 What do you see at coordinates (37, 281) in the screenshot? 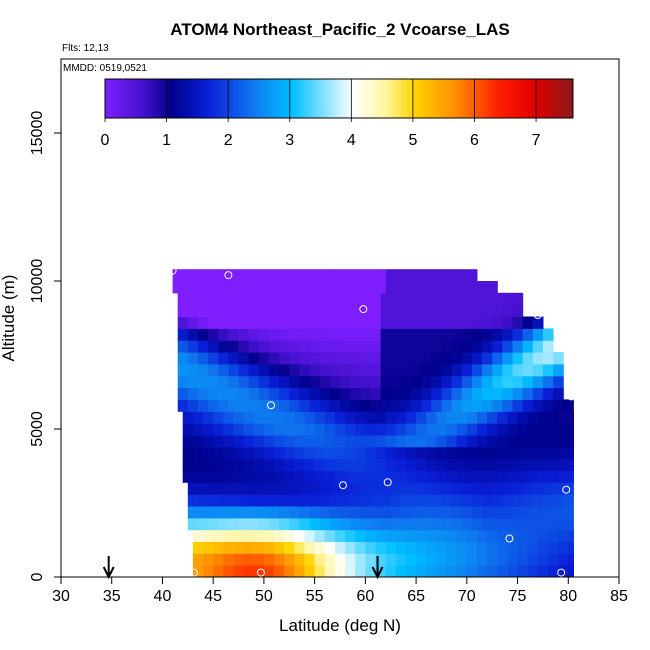
I see `y-tick-label: 10000` at bounding box center [37, 281].